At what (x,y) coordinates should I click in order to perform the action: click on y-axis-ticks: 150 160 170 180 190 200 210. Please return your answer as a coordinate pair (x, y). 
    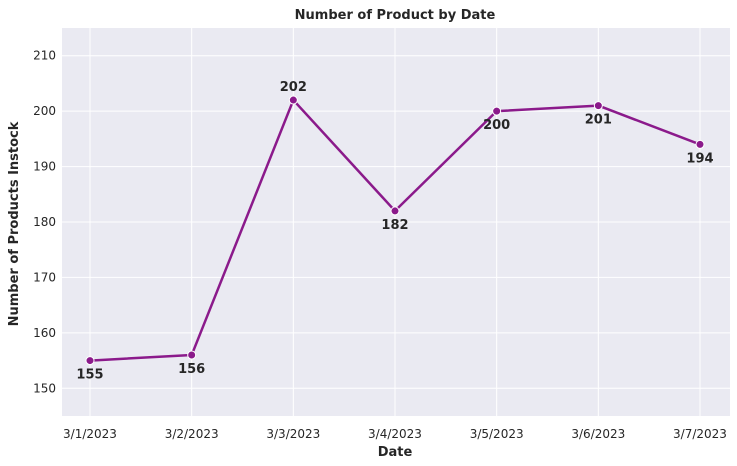
    Looking at the image, I should click on (44, 222).